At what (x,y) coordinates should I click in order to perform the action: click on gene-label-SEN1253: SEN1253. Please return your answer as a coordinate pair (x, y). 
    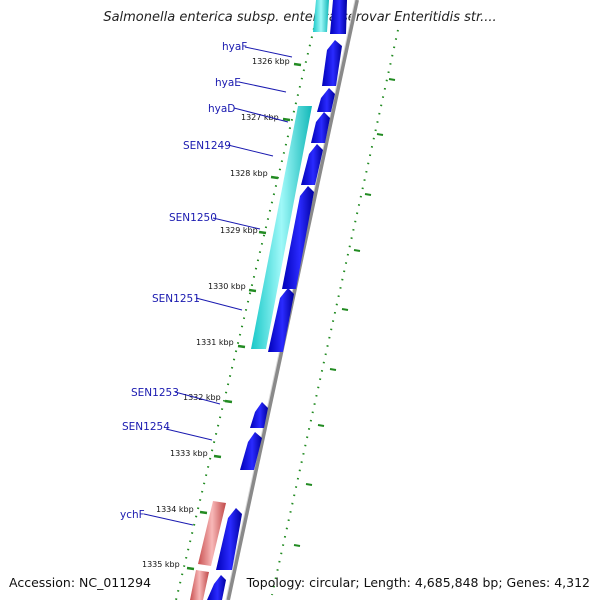
    Looking at the image, I should click on (155, 393).